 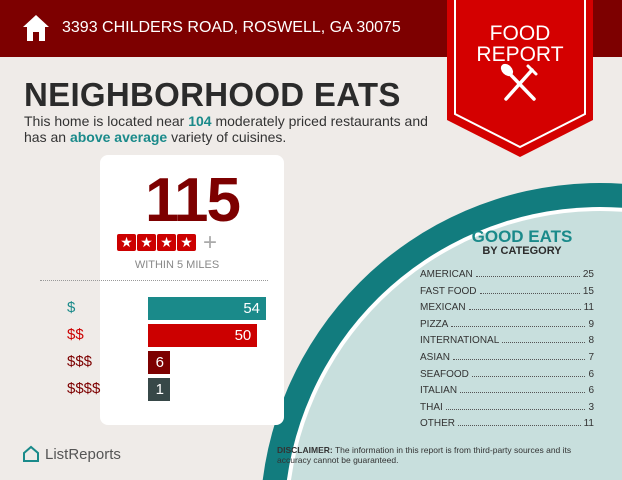 I want to click on price-level-bar: 1, so click(x=159, y=389).